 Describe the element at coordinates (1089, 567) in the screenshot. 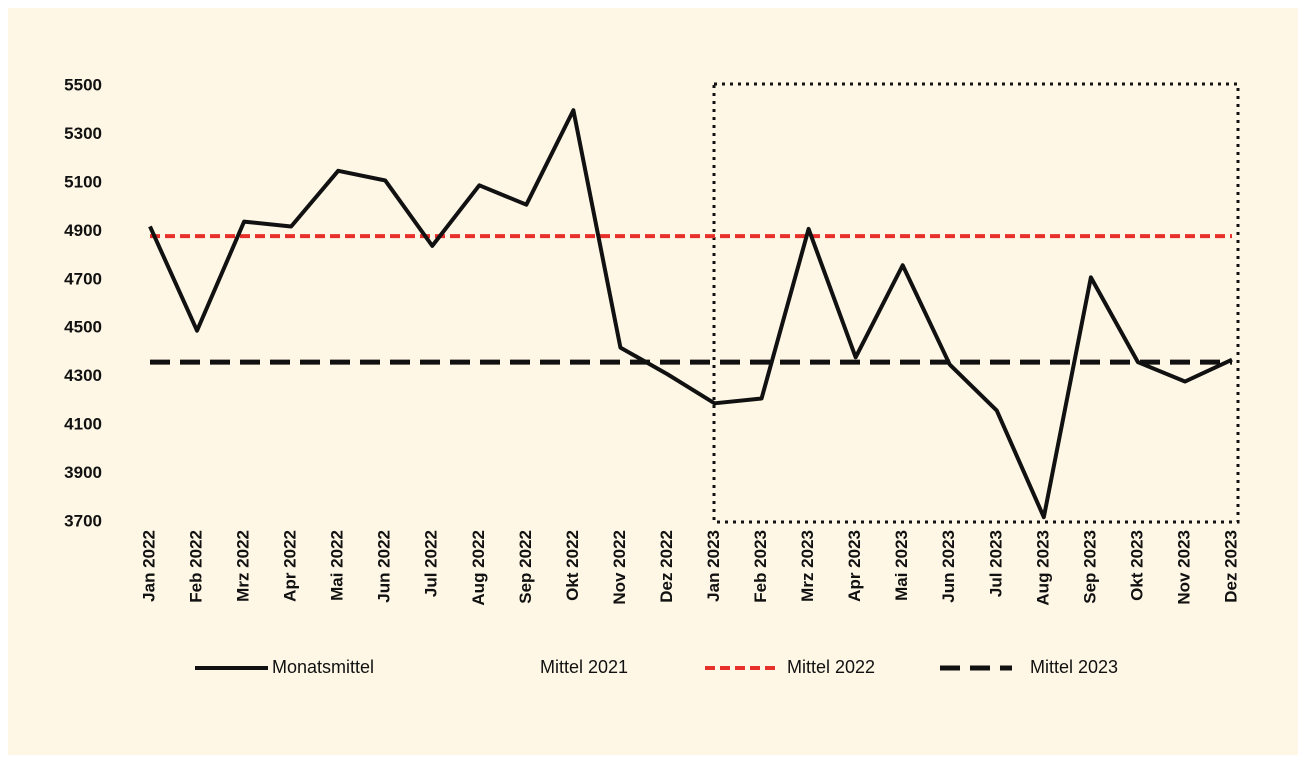

I see `x-tick-label: Sep 2023` at that location.